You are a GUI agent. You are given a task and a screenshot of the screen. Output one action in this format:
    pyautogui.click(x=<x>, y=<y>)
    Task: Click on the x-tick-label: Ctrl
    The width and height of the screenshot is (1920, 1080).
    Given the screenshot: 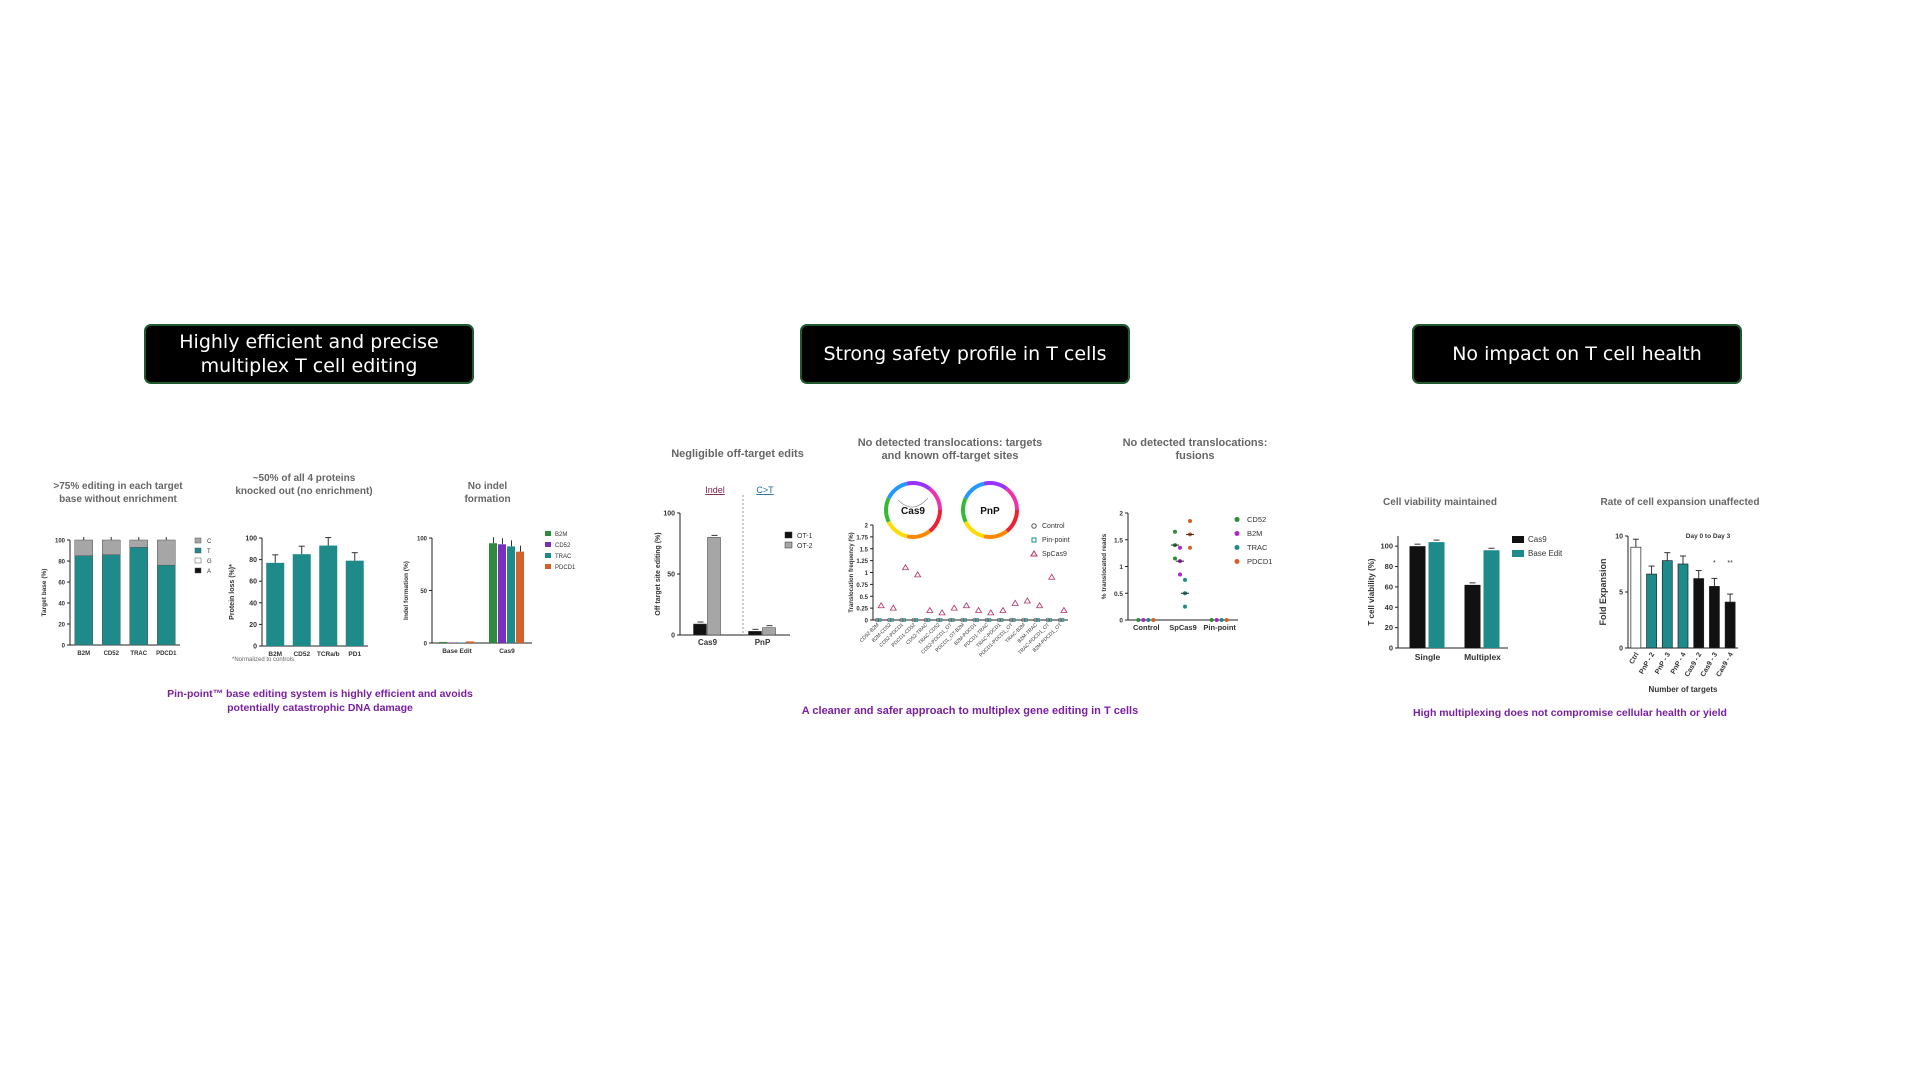 What is the action you would take?
    pyautogui.click(x=1634, y=658)
    